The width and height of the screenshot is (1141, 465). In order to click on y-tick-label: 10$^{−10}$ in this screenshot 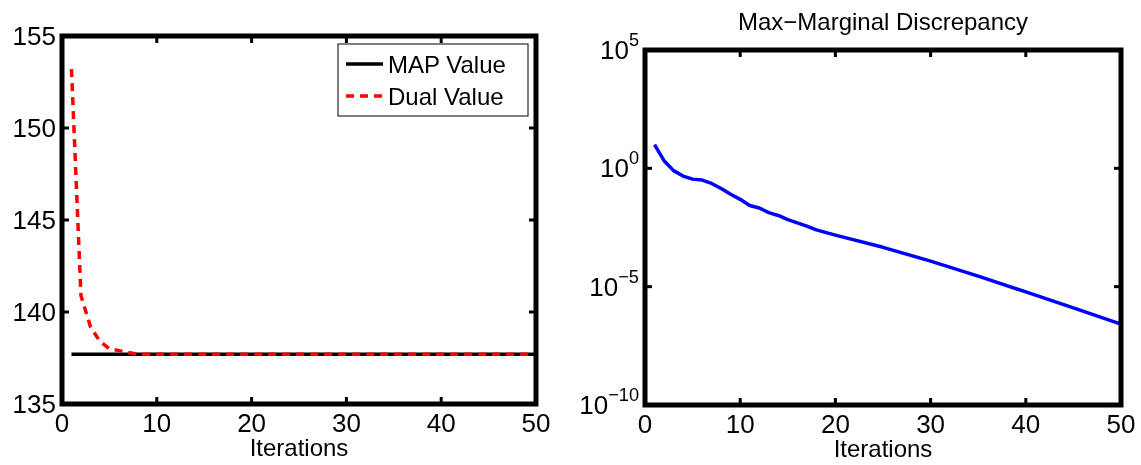, I will do `click(609, 402)`.